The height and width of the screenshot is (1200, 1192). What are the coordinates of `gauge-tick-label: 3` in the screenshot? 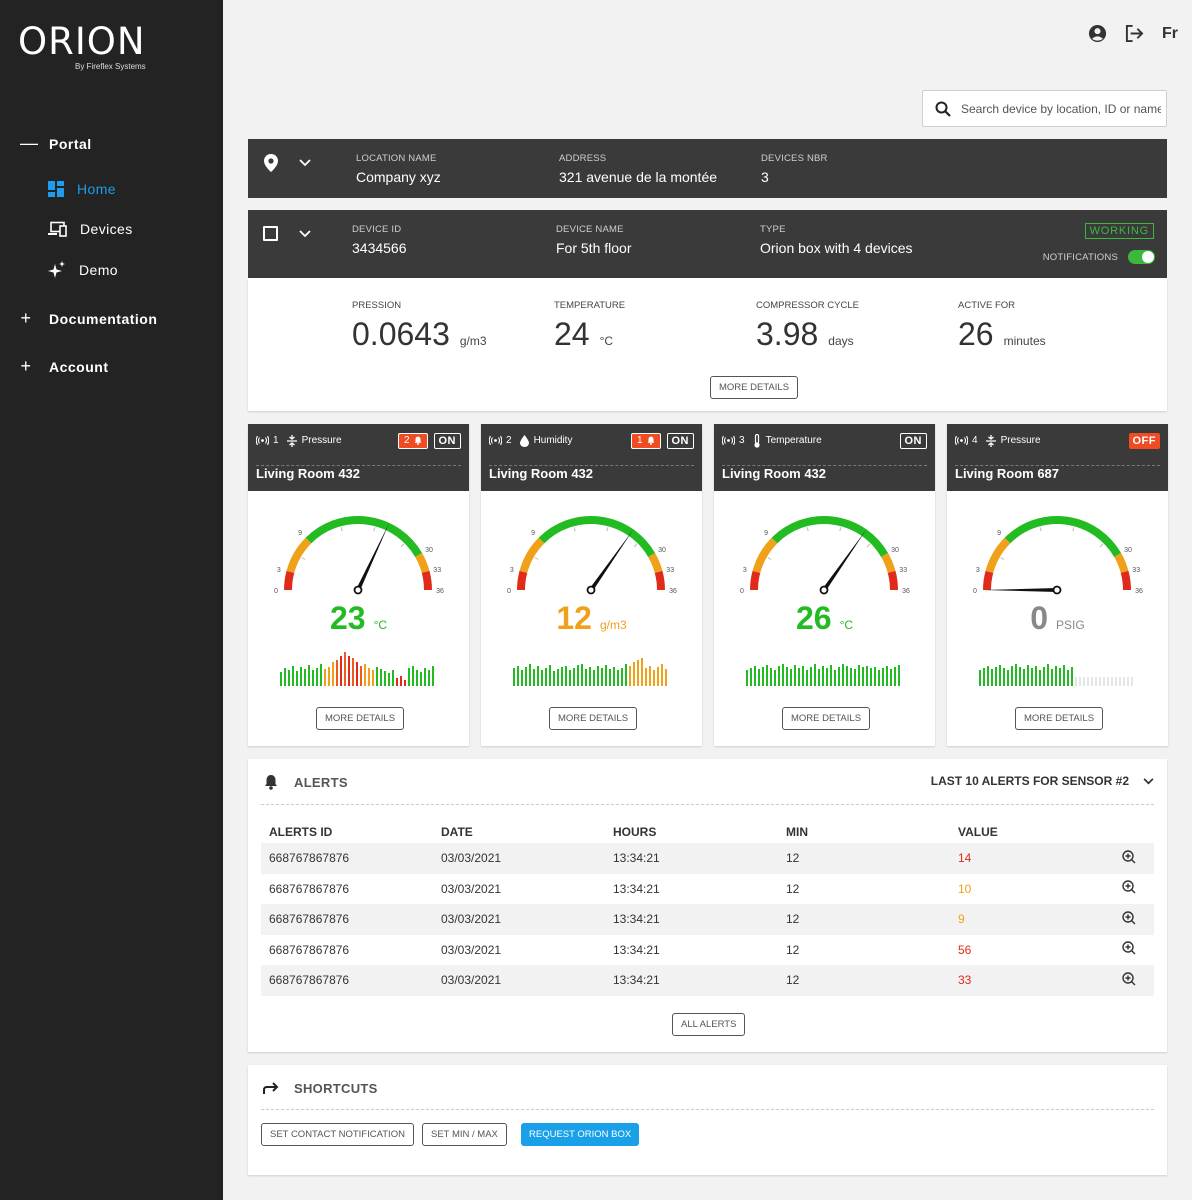 It's located at (978, 570).